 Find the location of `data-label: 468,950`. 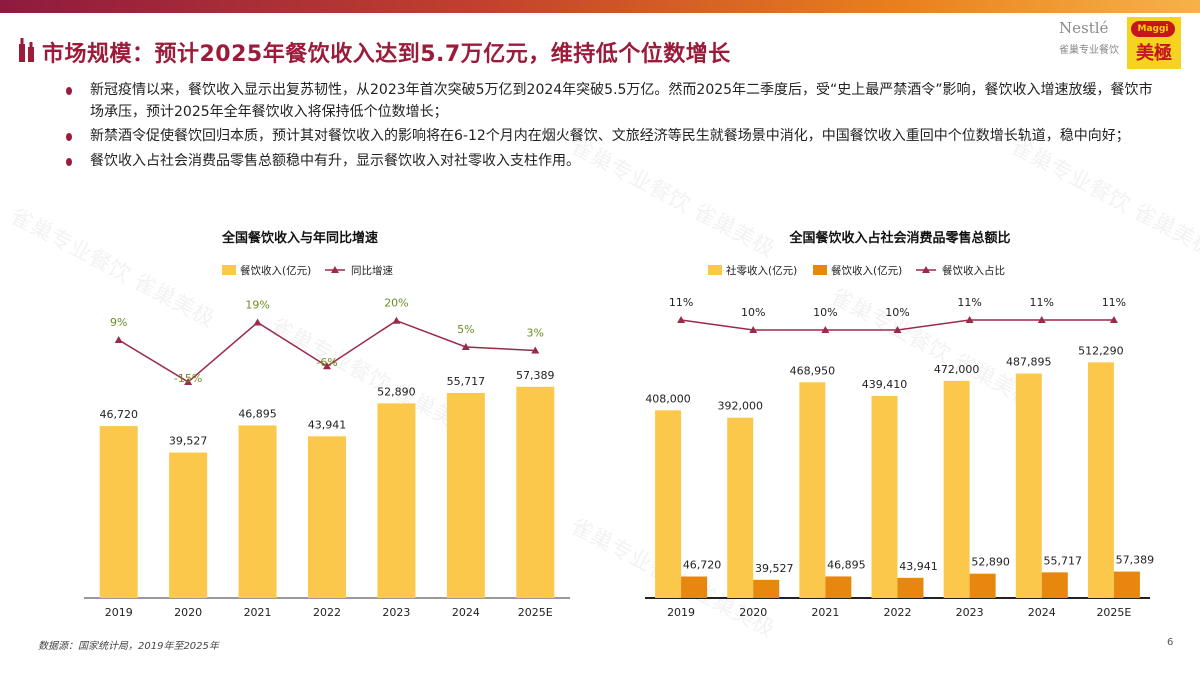

data-label: 468,950 is located at coordinates (813, 370).